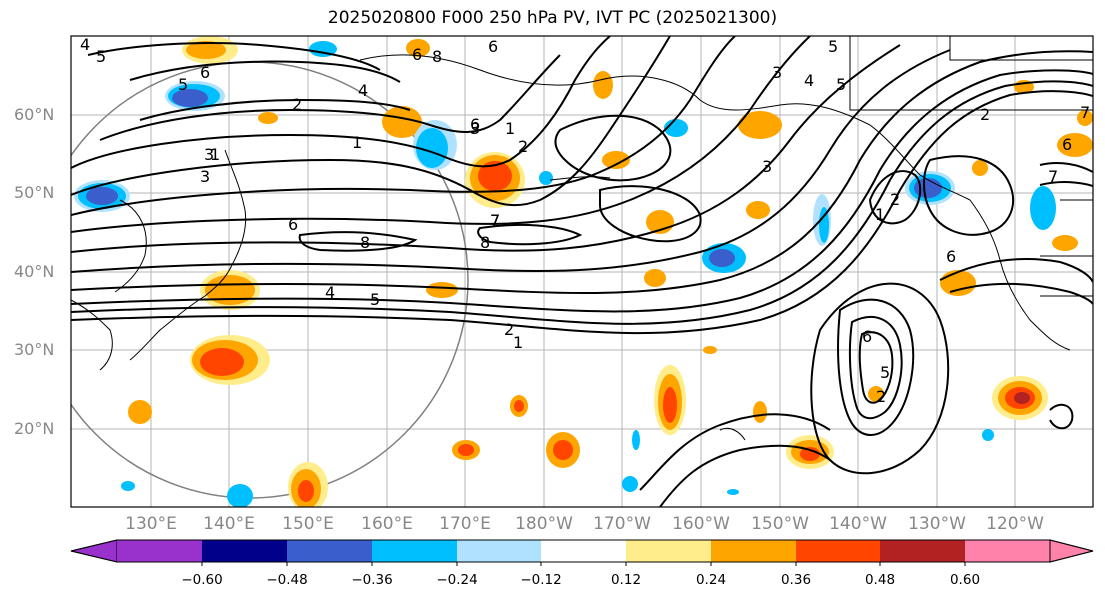 The height and width of the screenshot is (601, 1105). Describe the element at coordinates (880, 580) in the screenshot. I see `colorbar-tick-label: 0.48` at that location.